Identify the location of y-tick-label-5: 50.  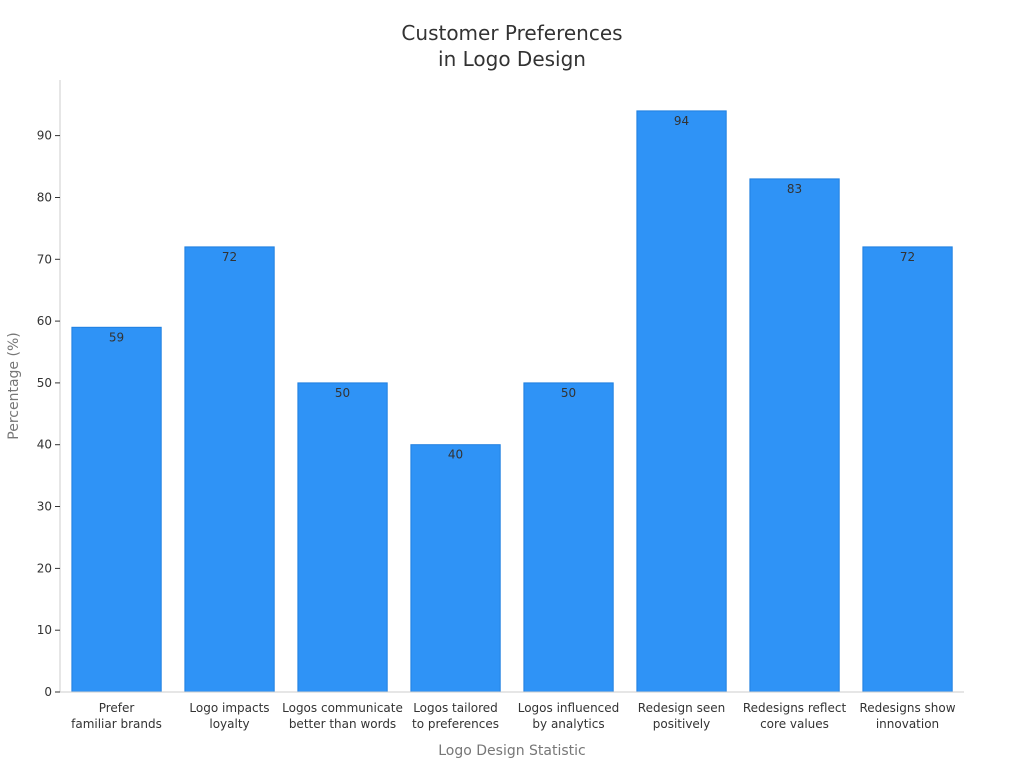
(44, 383).